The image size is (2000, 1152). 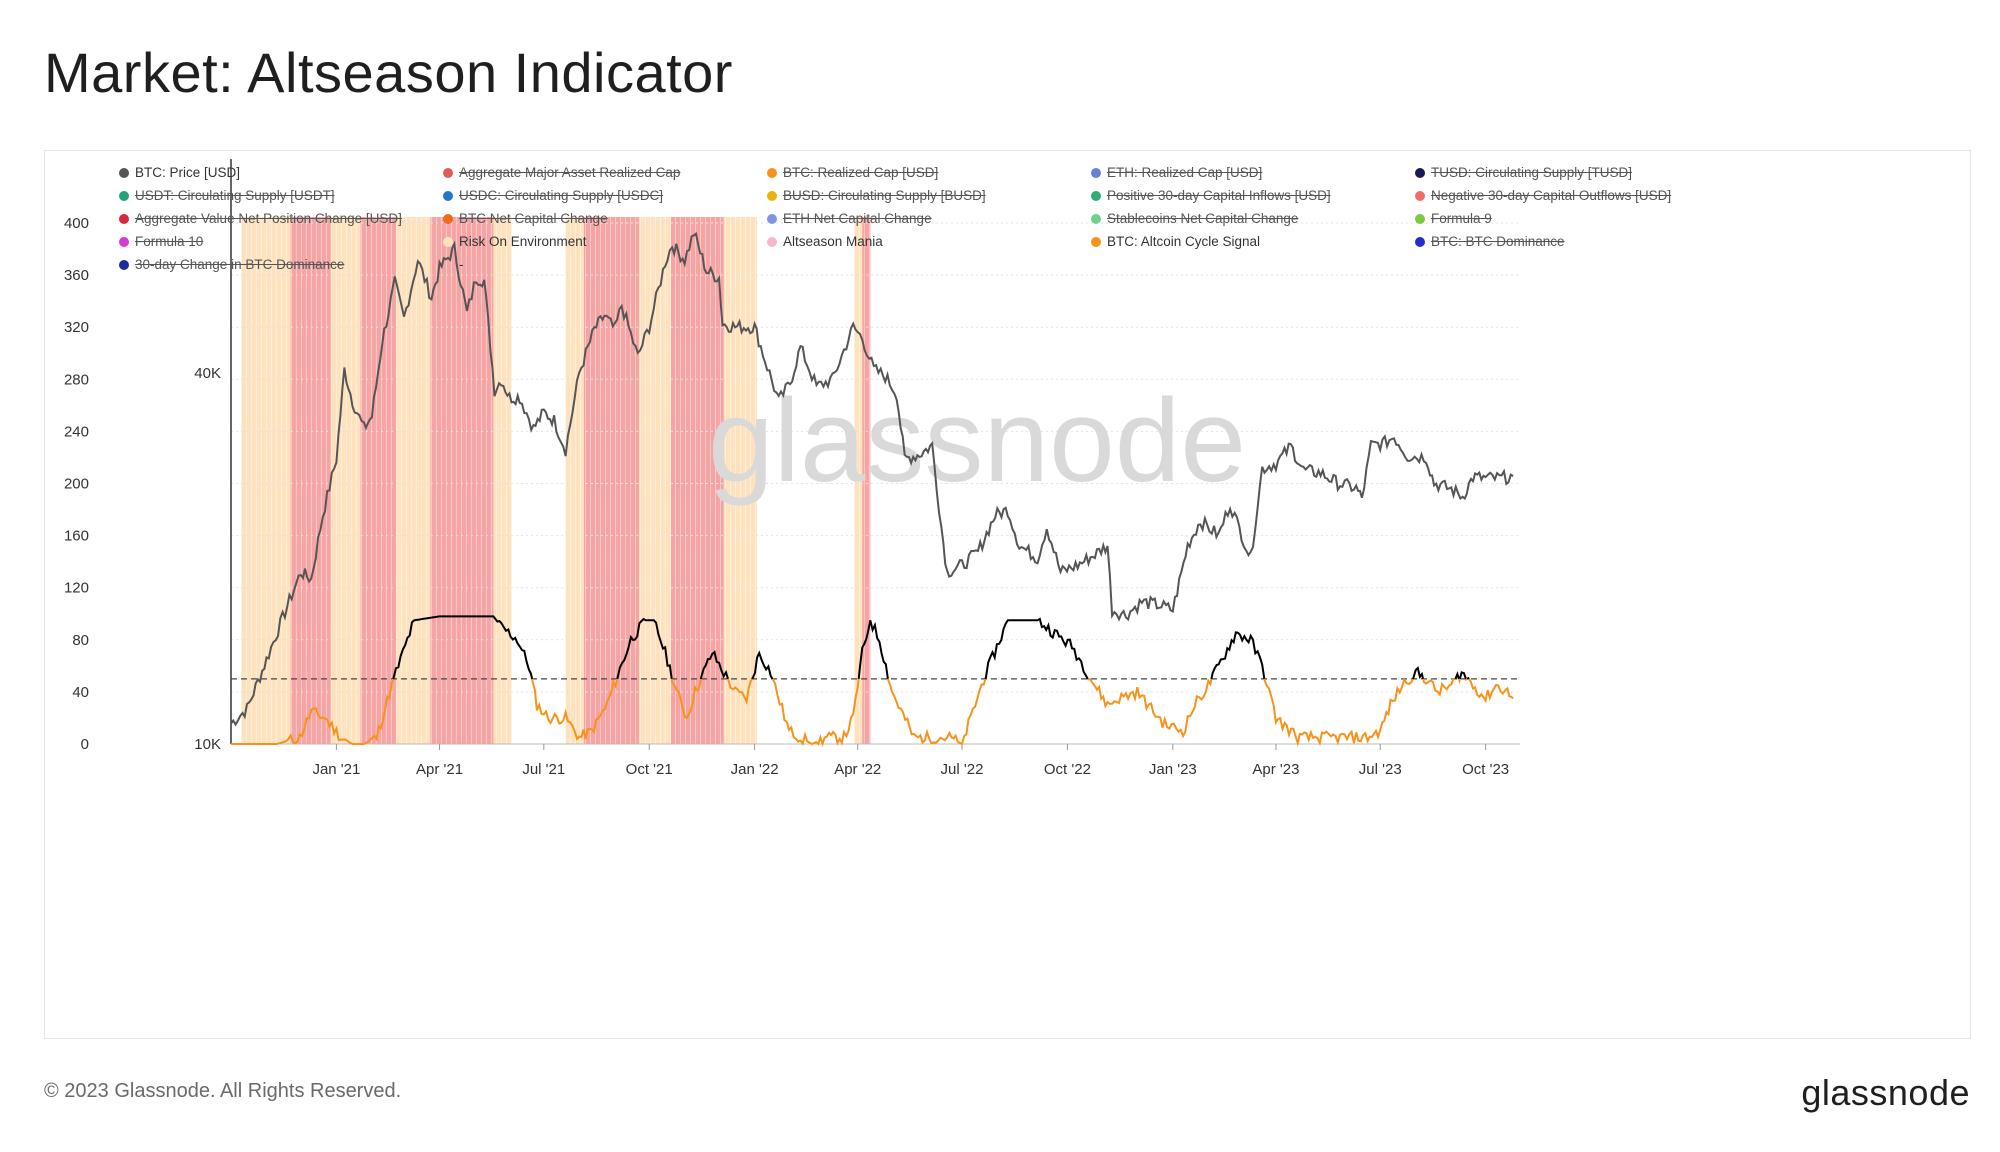 What do you see at coordinates (76, 588) in the screenshot?
I see `left-tick-label: 120` at bounding box center [76, 588].